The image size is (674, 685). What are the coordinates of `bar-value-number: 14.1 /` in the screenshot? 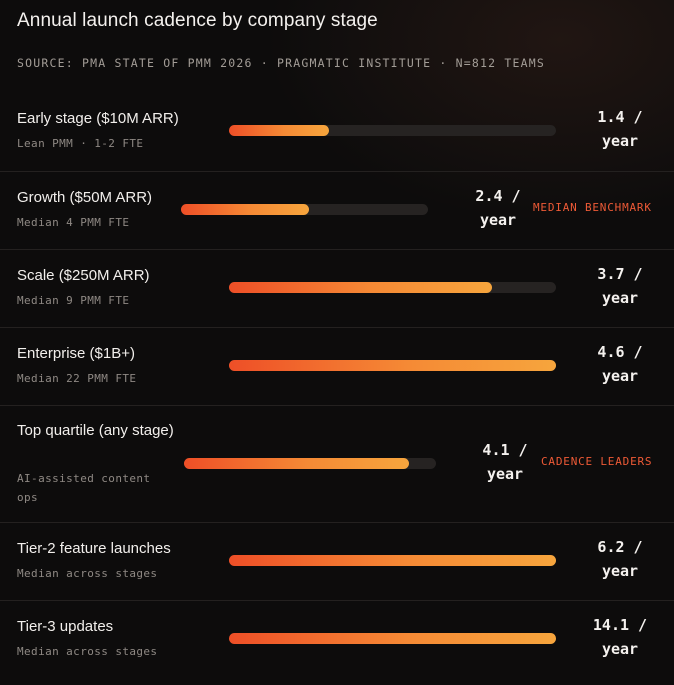 It's located at (620, 625).